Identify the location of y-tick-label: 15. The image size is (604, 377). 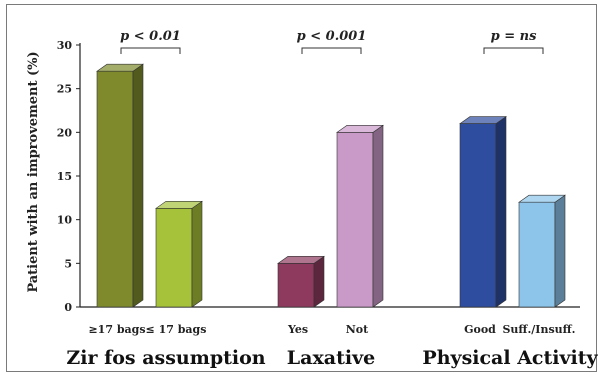
(64, 176).